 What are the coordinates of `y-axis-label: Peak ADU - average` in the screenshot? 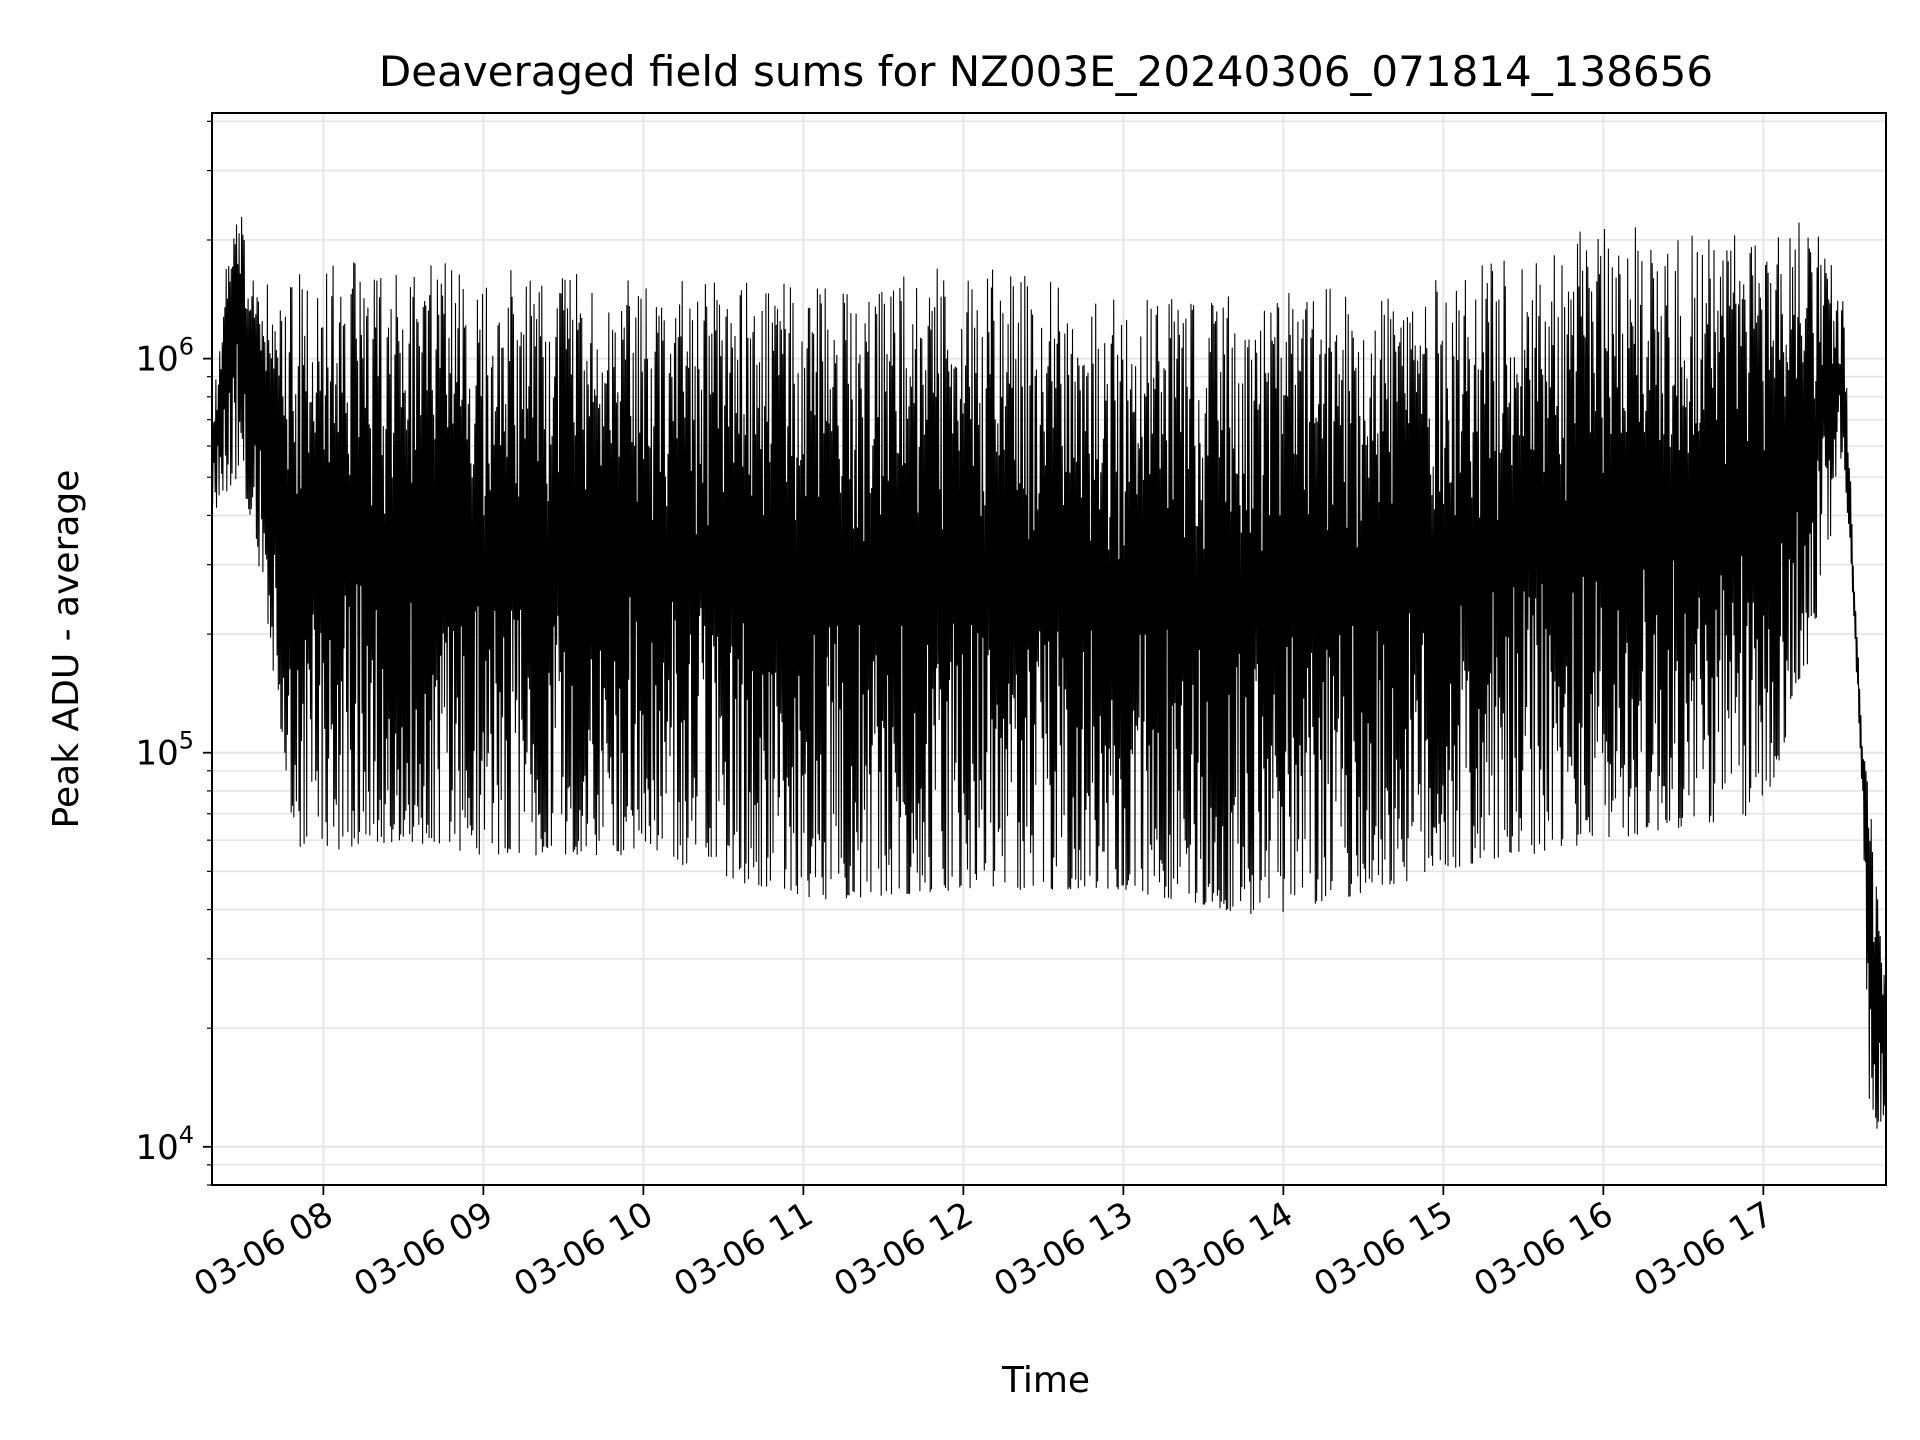 It's located at (66, 649).